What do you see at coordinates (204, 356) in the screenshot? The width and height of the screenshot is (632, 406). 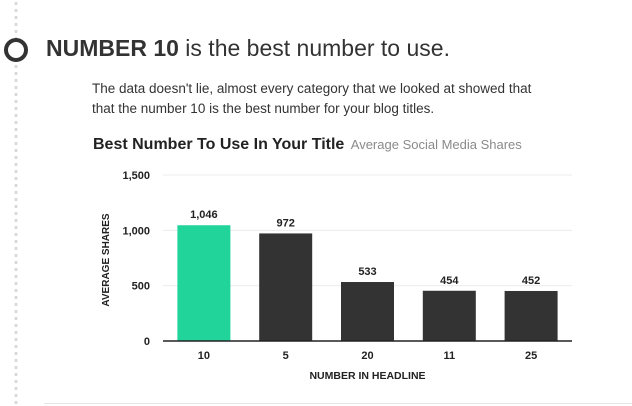 I see `x-tick-label: 10` at bounding box center [204, 356].